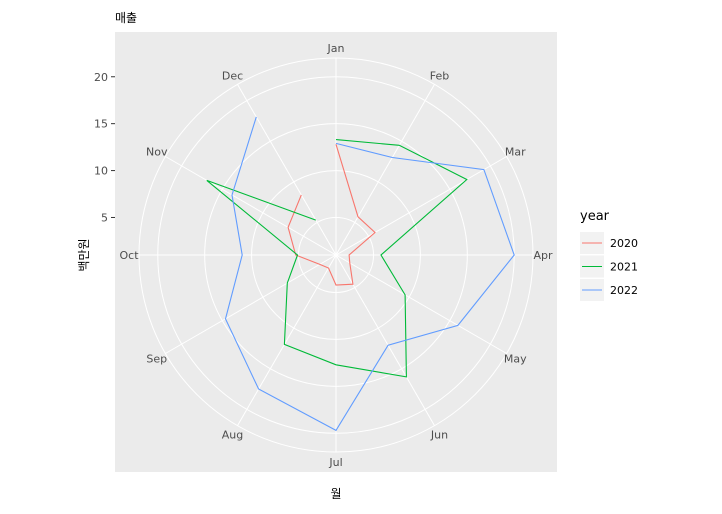  I want to click on x-axis-title: 월, so click(335, 494).